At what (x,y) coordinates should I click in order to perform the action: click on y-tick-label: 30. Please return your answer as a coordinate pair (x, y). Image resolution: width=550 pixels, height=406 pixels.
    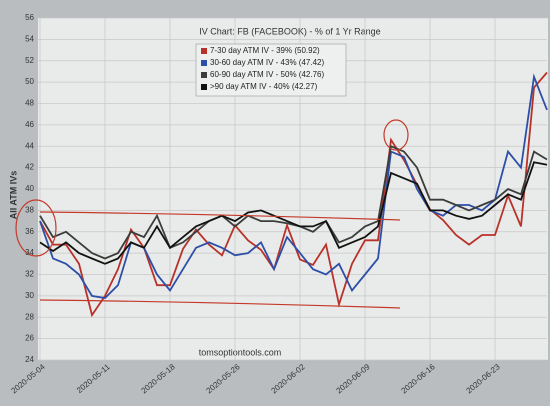
    Looking at the image, I should click on (29, 295).